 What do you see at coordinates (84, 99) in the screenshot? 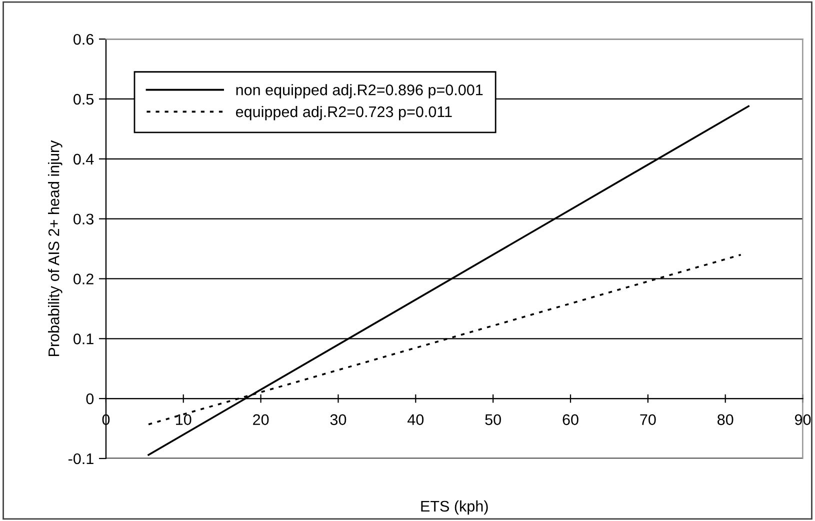
I see `y-tick-label: 0.5` at bounding box center [84, 99].